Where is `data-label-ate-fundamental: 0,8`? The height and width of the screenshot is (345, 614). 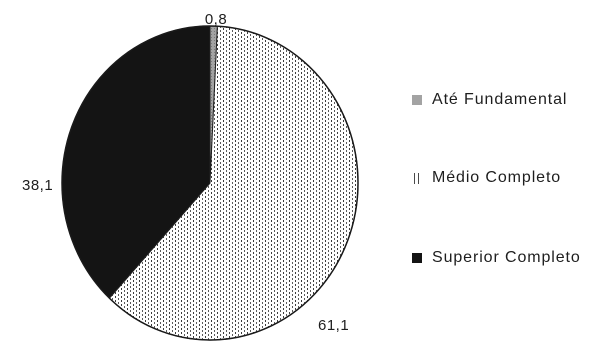 data-label-ate-fundamental: 0,8 is located at coordinates (216, 19).